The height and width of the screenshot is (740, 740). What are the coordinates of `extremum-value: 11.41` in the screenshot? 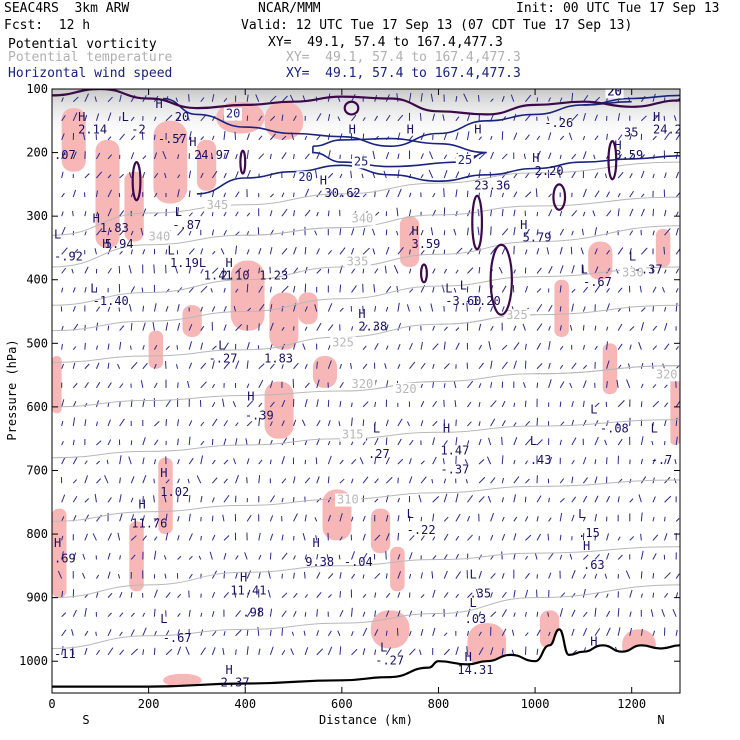 It's located at (248, 590).